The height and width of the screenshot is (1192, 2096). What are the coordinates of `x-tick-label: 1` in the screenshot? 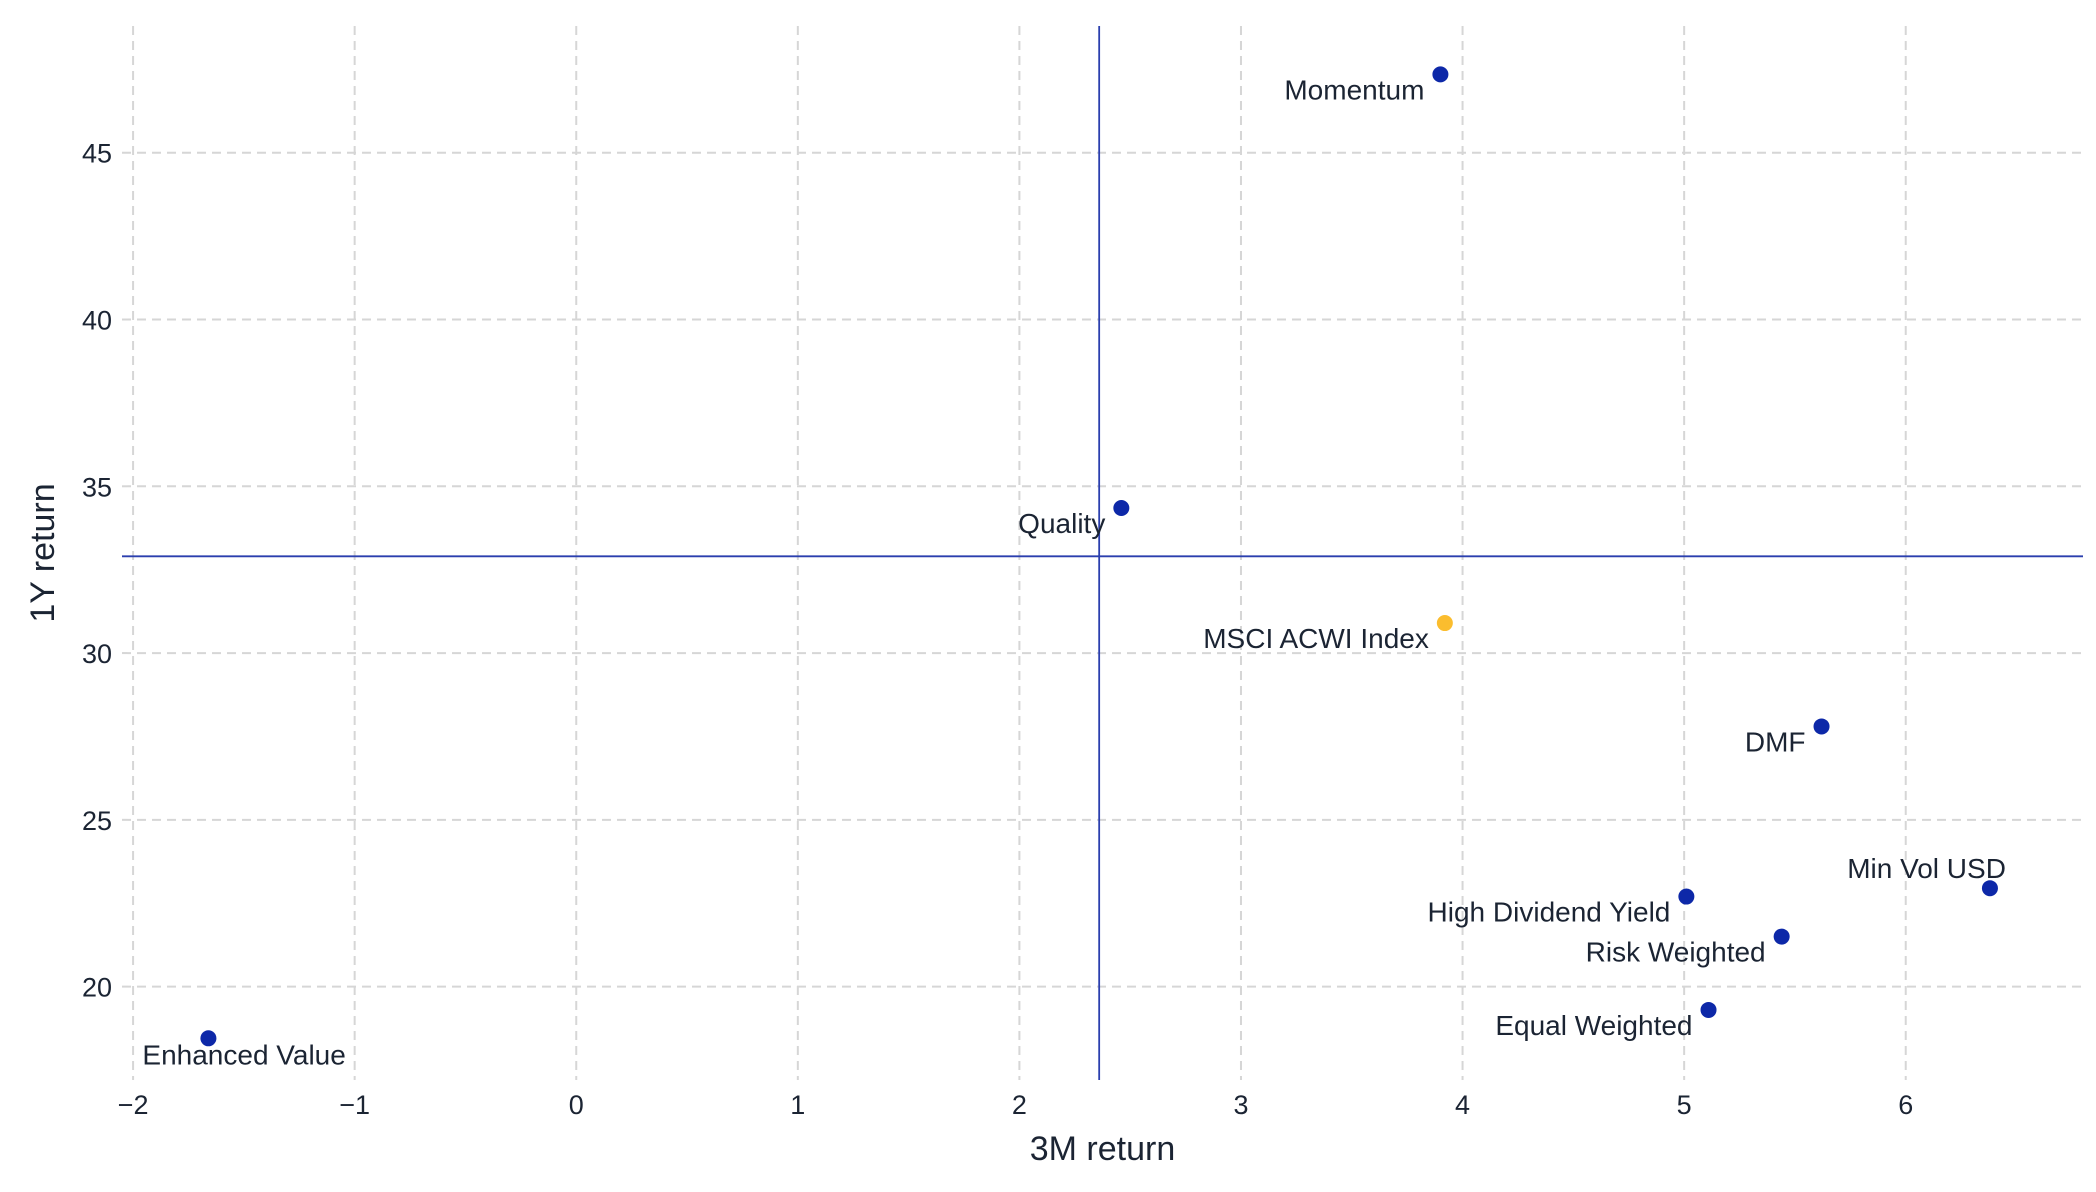 It's located at (797, 1105).